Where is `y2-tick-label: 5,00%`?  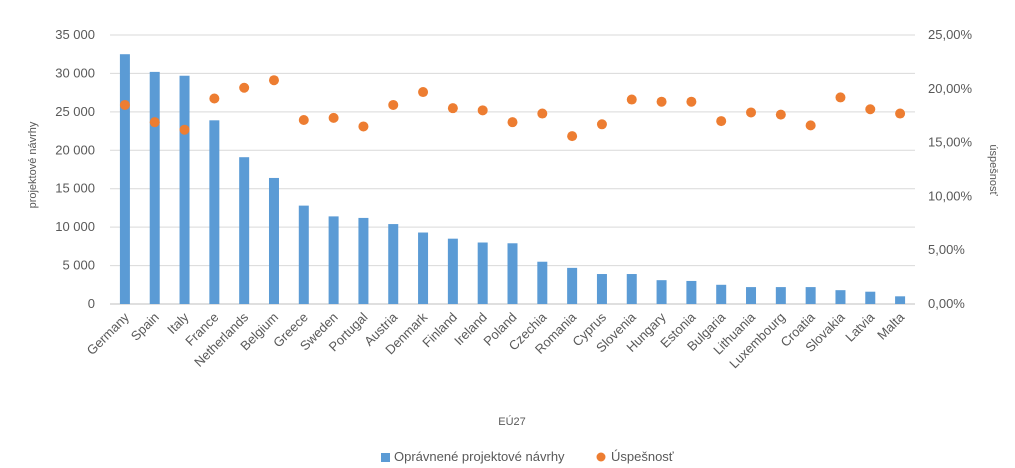
y2-tick-label: 5,00% is located at coordinates (946, 249).